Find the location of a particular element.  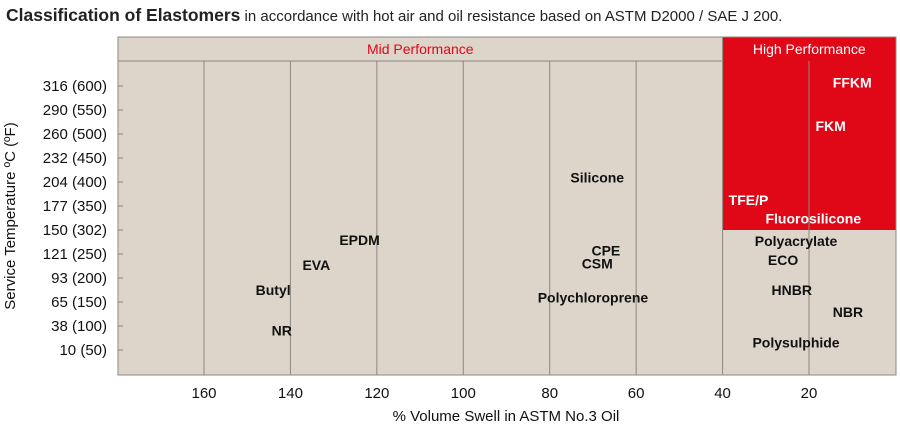

chart-title-main: Classification of Elastomers is located at coordinates (123, 15).